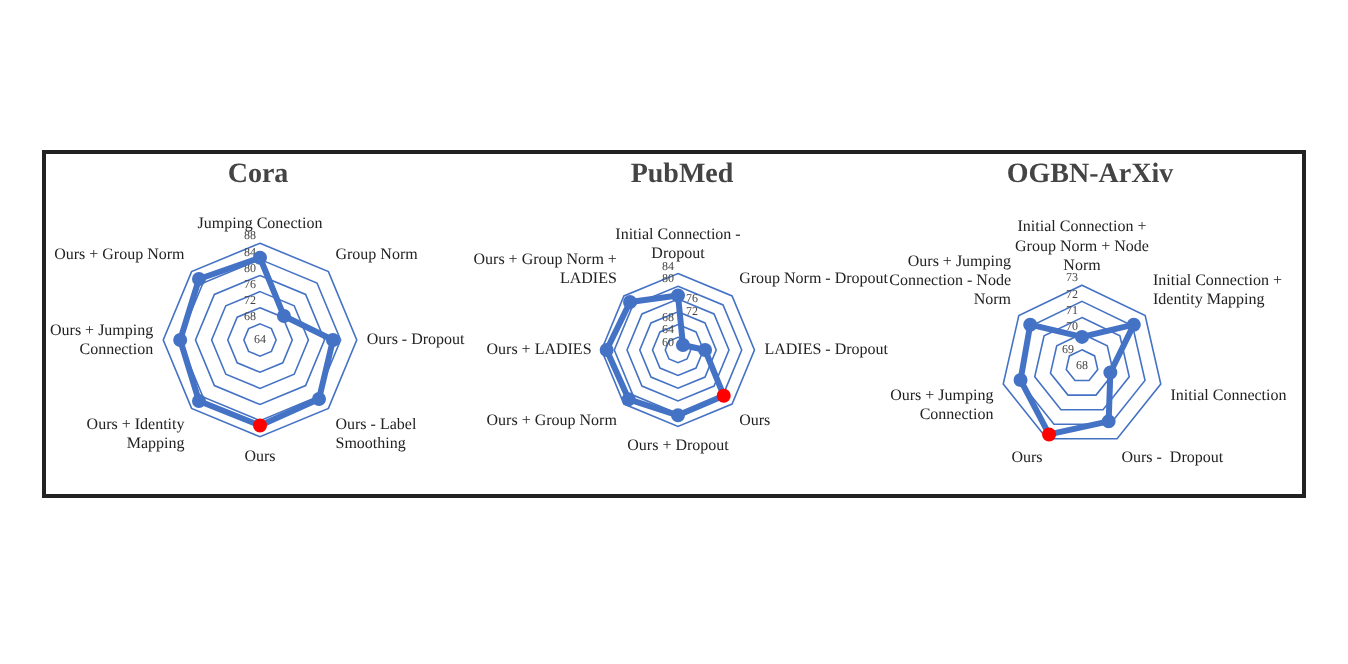 The width and height of the screenshot is (1348, 664). Describe the element at coordinates (260, 222) in the screenshot. I see `spoke-label: Jumping Conection` at that location.